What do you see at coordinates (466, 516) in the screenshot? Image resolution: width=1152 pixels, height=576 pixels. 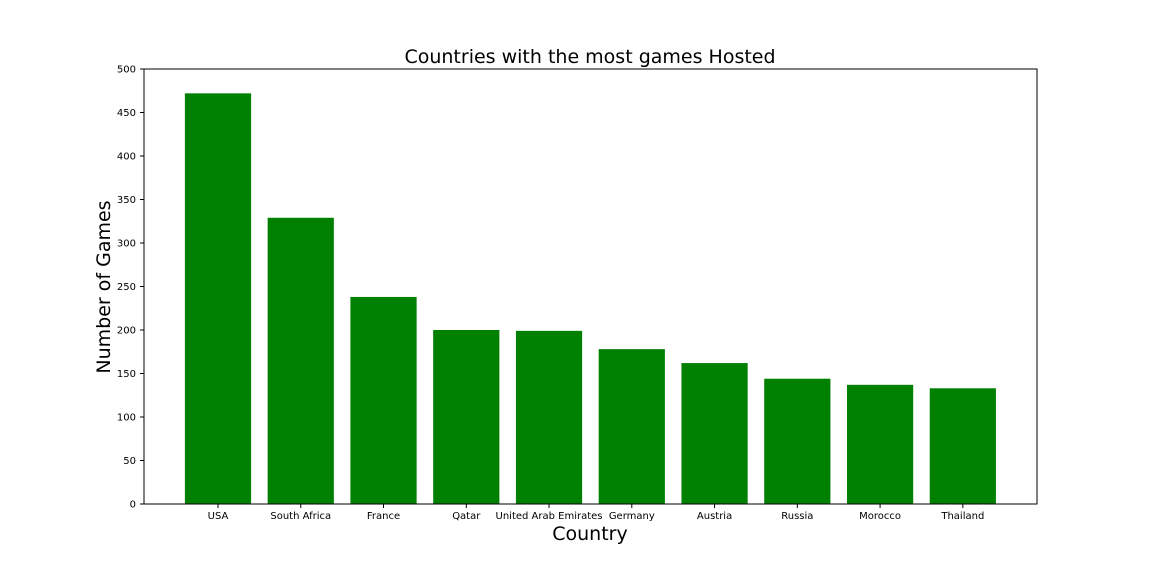 I see `x-tick-label: Qatar` at bounding box center [466, 516].